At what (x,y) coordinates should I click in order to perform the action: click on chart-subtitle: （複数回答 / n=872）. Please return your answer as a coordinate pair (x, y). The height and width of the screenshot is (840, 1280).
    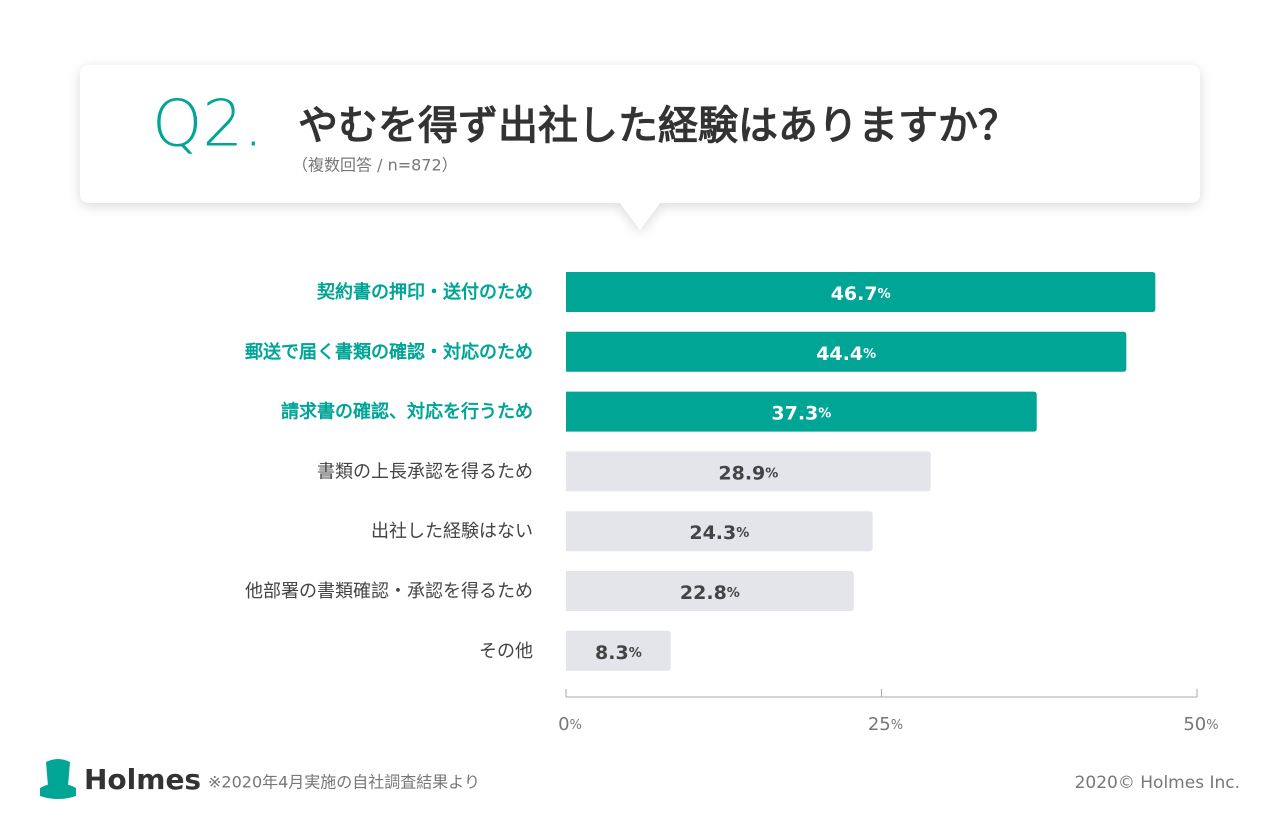
    Looking at the image, I should click on (375, 165).